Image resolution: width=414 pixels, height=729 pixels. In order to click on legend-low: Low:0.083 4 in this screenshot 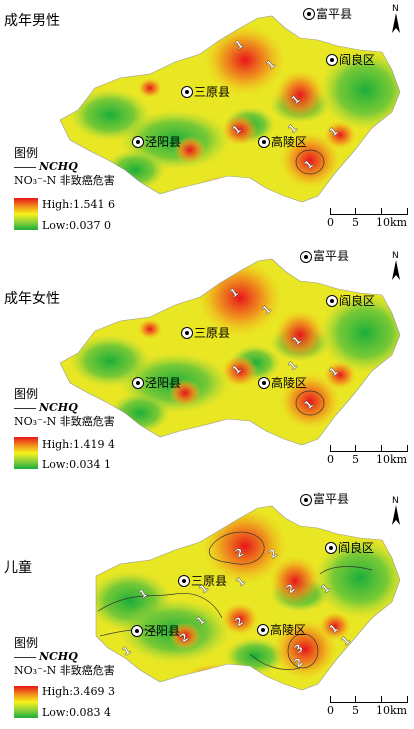, I will do `click(77, 712)`.